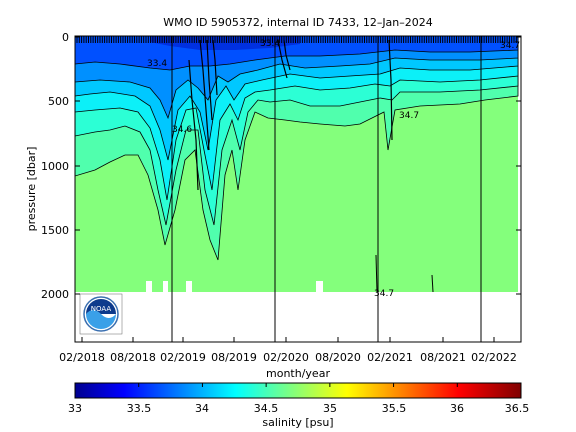 The height and width of the screenshot is (432, 576). Describe the element at coordinates (298, 373) in the screenshot. I see `x-axis-label: month/year` at that location.